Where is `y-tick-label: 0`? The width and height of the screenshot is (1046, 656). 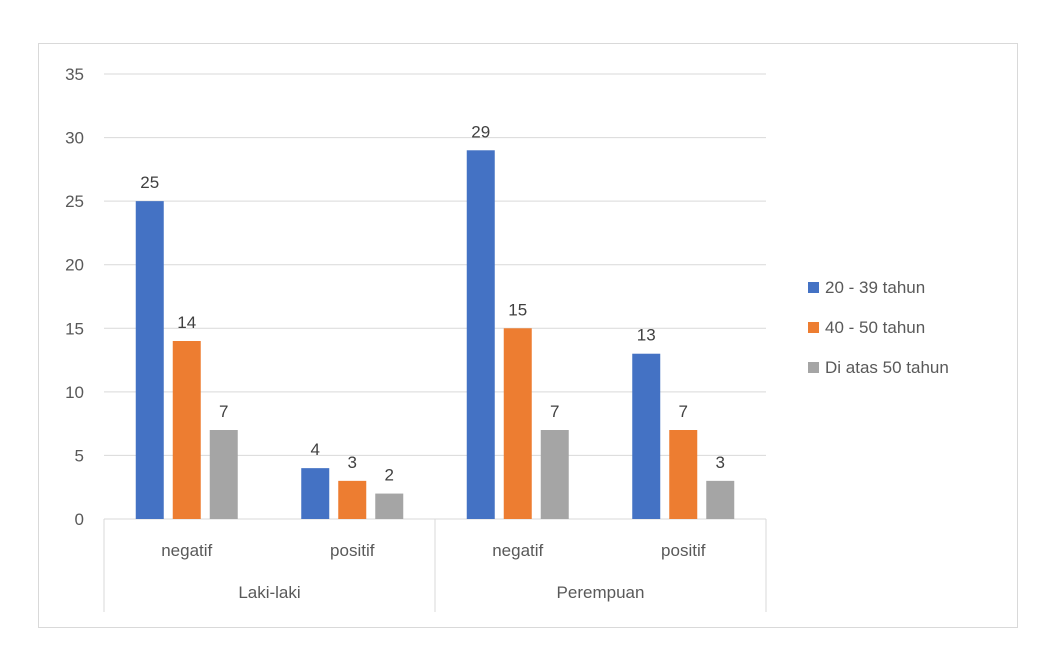 y-tick-label: 0 is located at coordinates (79, 519).